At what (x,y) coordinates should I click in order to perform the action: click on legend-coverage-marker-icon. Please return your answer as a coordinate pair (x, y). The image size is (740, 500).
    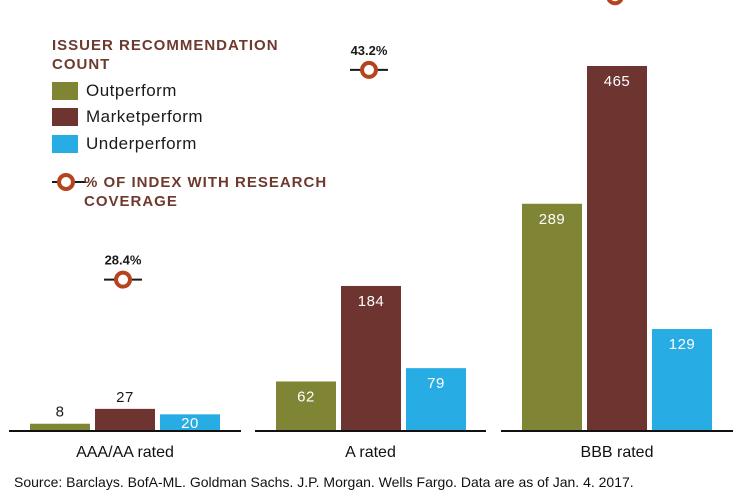
    Looking at the image, I should click on (69, 182).